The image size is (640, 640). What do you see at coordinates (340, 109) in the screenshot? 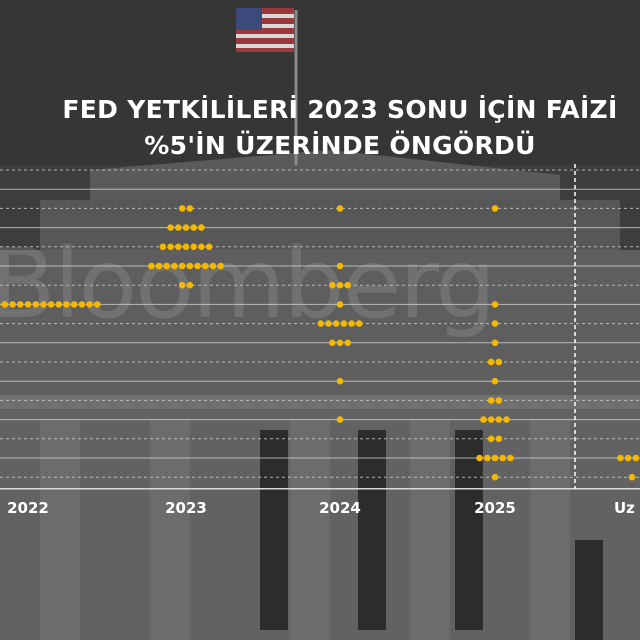
I see `chart-title-line1: FED YETKİLİLERİ 2023 SONU İÇİN FAİZİ` at bounding box center [340, 109].